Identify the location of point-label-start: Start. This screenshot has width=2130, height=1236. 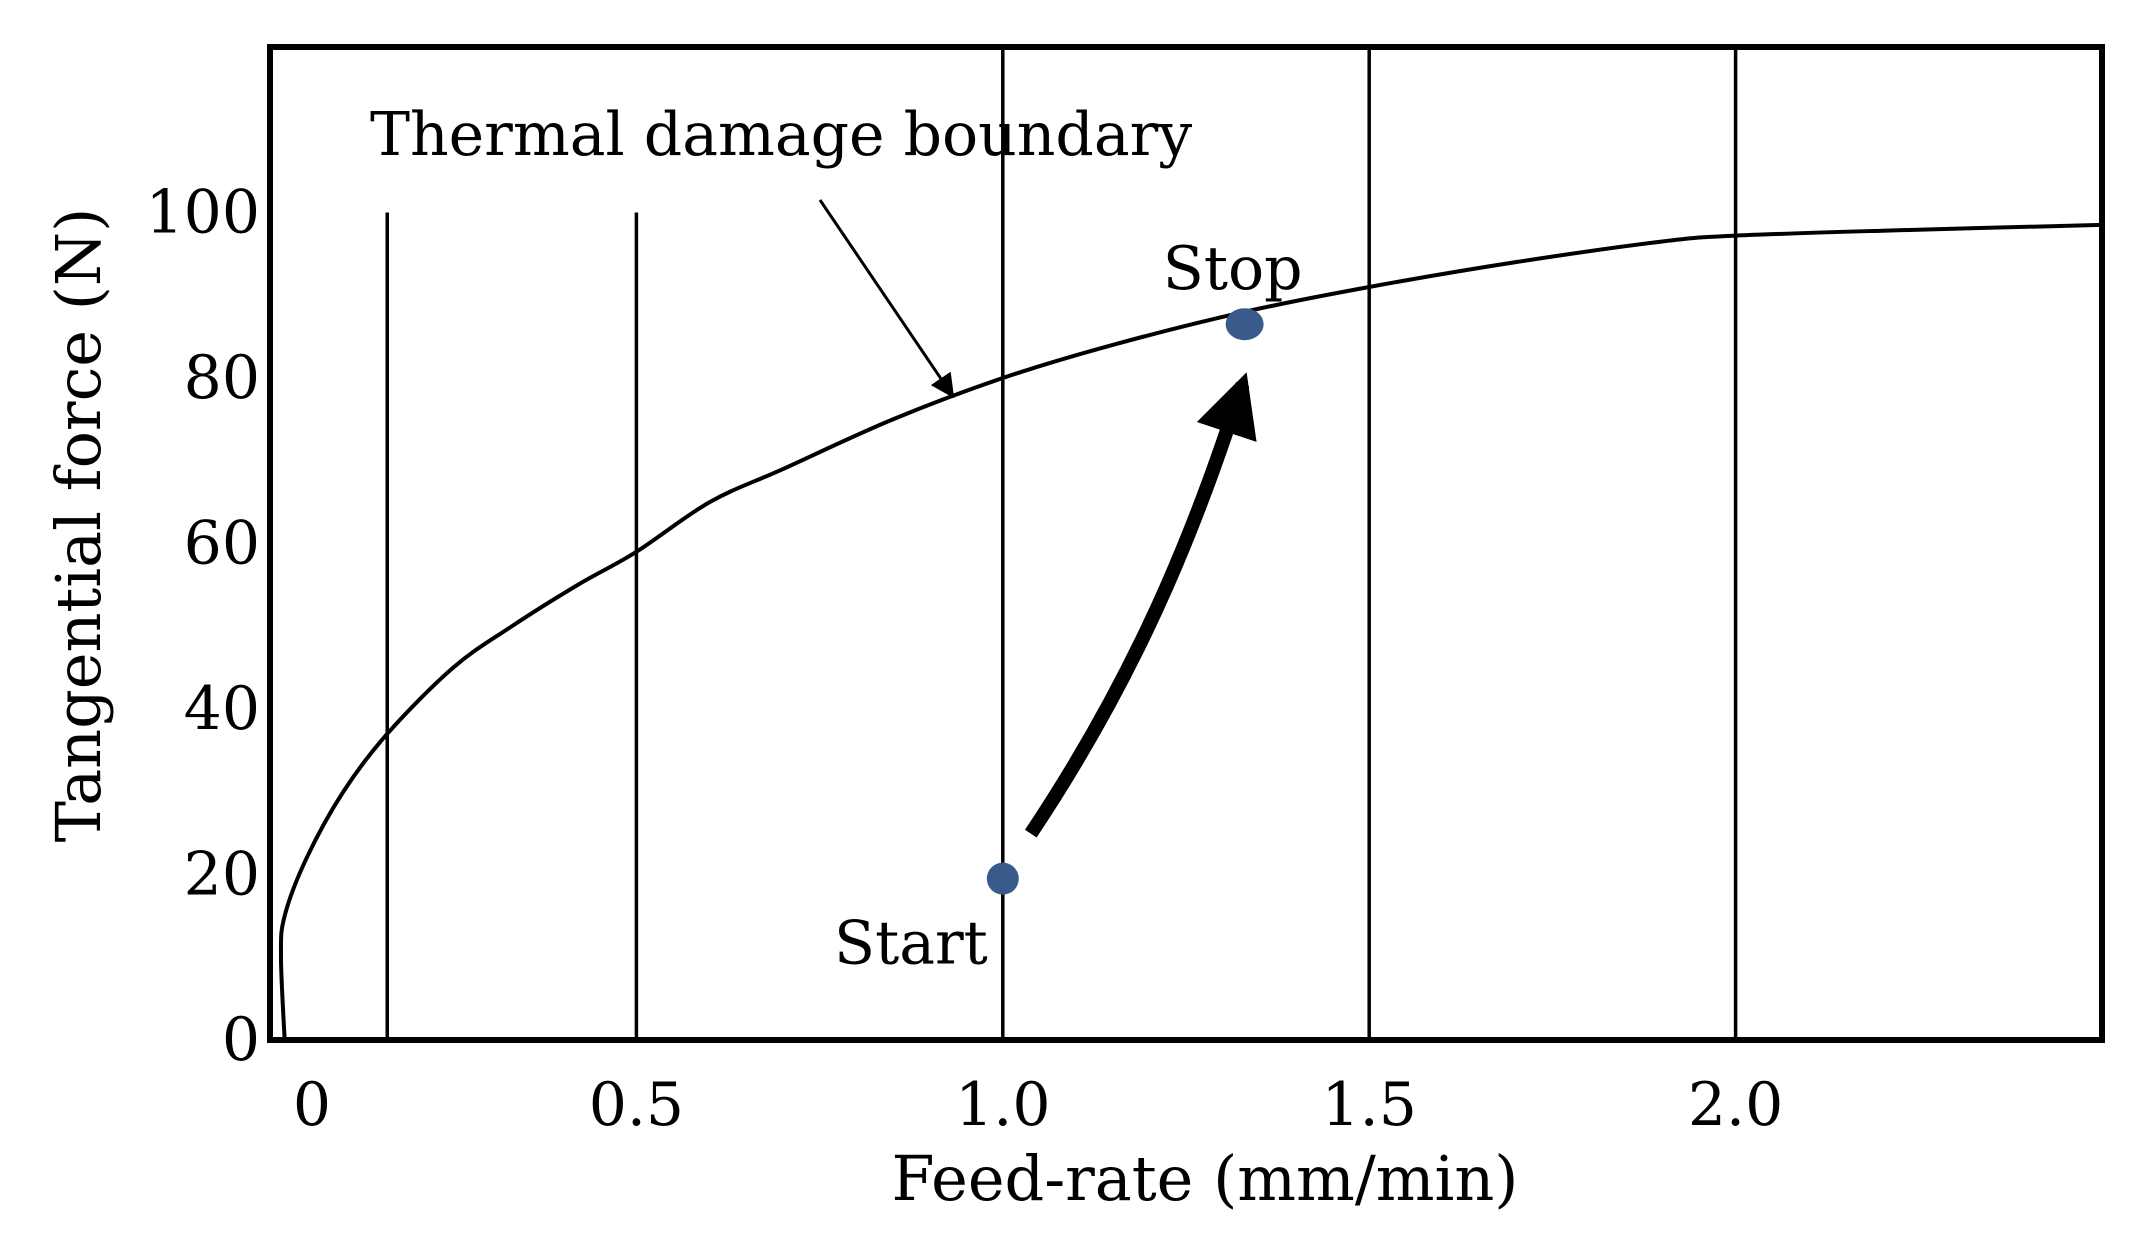
(911, 944).